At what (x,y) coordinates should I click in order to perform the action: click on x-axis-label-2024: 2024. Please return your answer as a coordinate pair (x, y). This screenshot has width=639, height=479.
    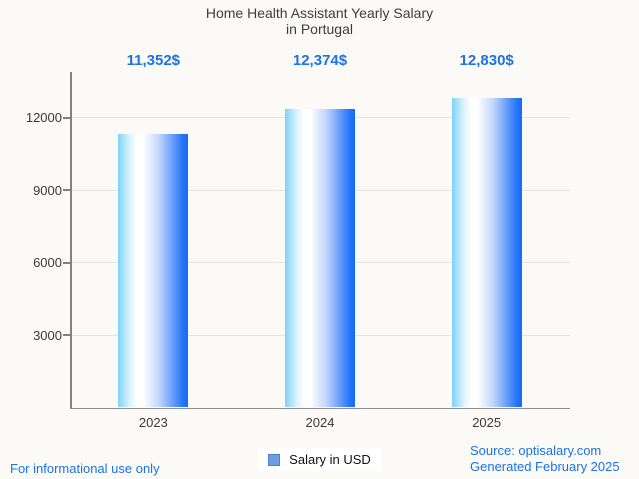
    Looking at the image, I should click on (320, 422).